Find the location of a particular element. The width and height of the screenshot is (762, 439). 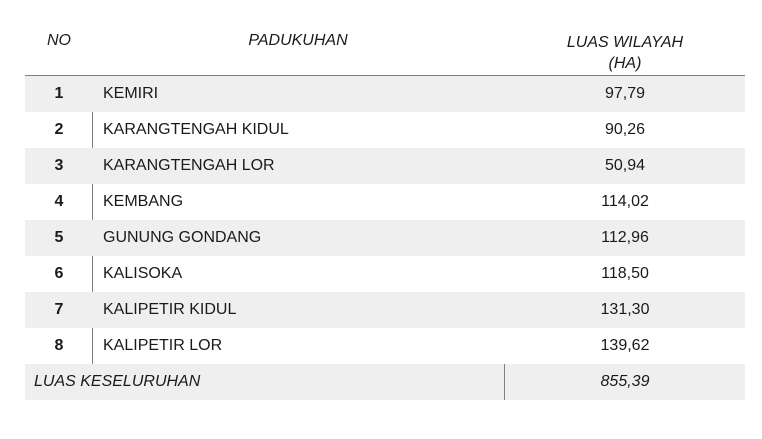

total-value: 855,39 is located at coordinates (625, 381).